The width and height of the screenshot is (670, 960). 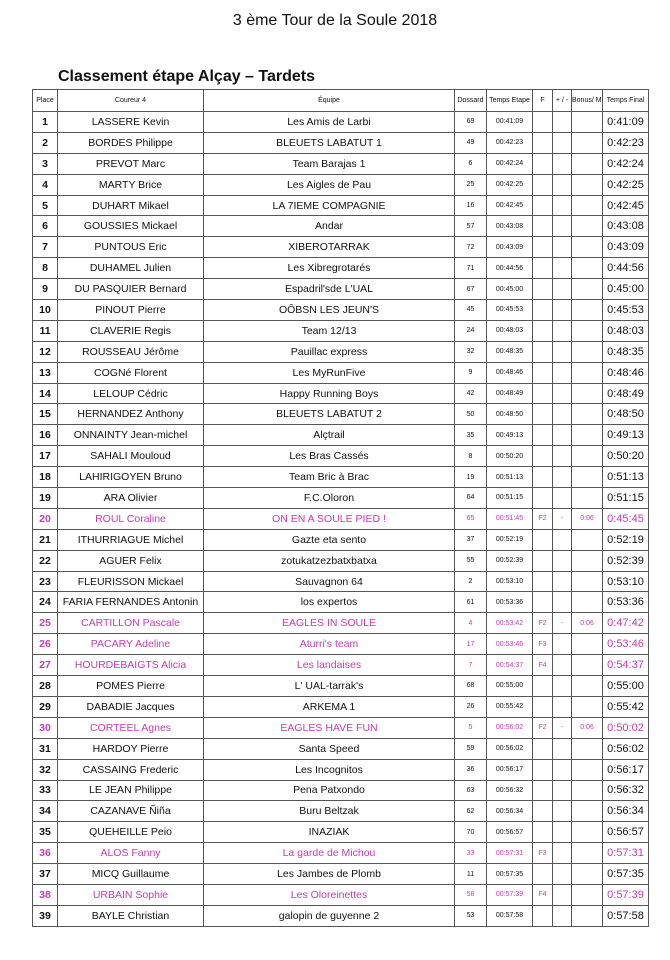 What do you see at coordinates (329, 142) in the screenshot?
I see `team-cell: BLEUETS LABATUT 1` at bounding box center [329, 142].